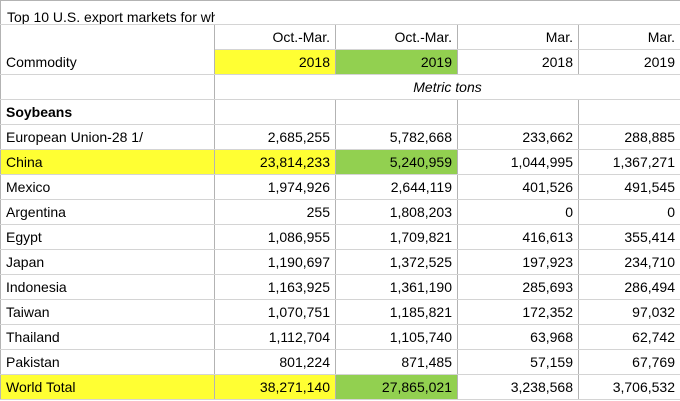 The width and height of the screenshot is (680, 401). What do you see at coordinates (518, 162) in the screenshot?
I see `value-cell: 1,044,995` at bounding box center [518, 162].